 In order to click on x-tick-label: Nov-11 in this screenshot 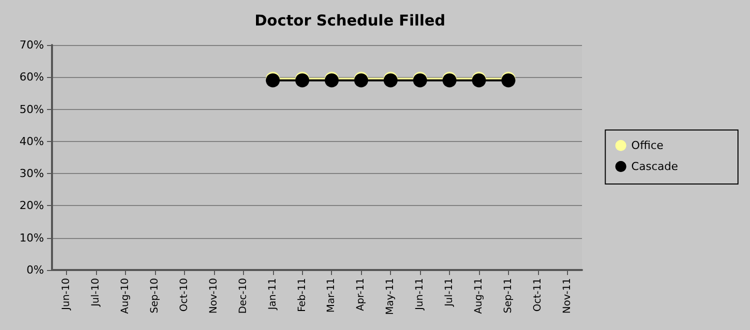, I will do `click(567, 296)`.